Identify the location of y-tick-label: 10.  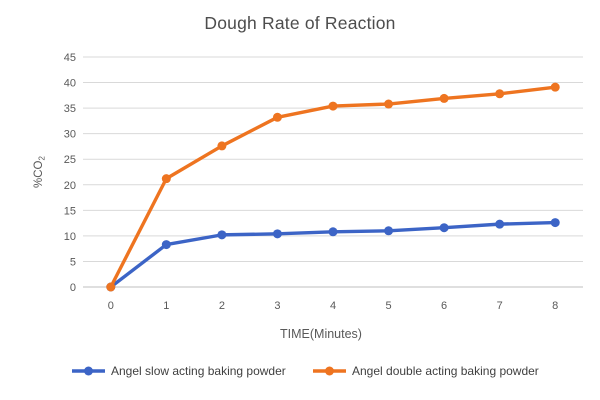
(70, 237).